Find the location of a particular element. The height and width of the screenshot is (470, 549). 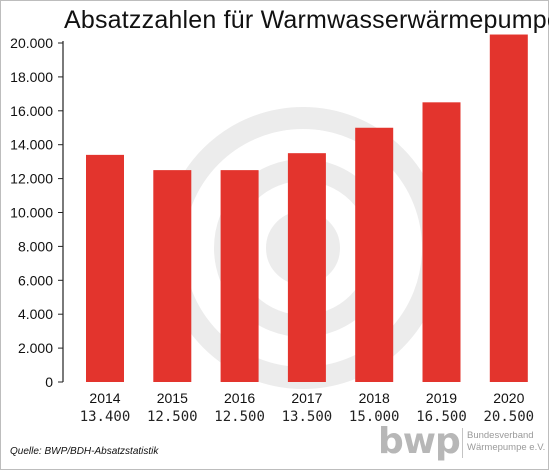

y-tick-label: 10.000 is located at coordinates (31, 213).